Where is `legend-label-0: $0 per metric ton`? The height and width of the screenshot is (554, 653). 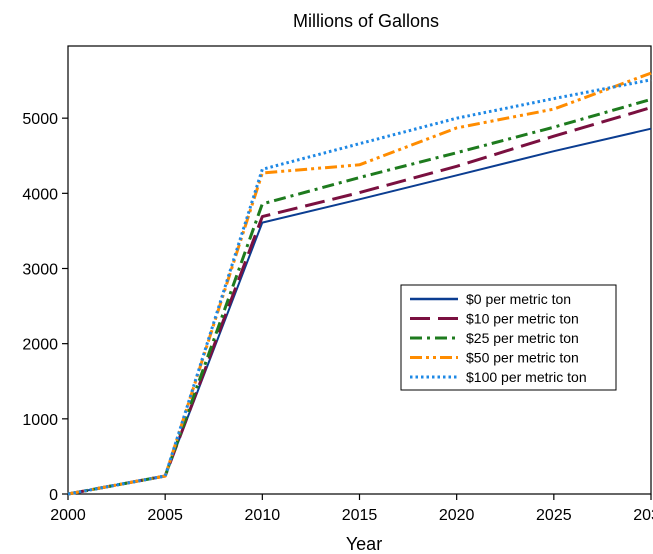 legend-label-0: $0 per metric ton is located at coordinates (518, 299).